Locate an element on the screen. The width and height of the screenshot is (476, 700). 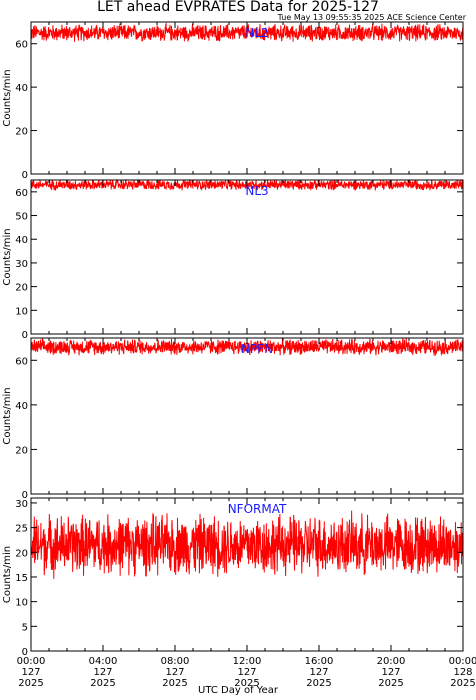
x-tick-label-time: 16:00 is located at coordinates (319, 661).